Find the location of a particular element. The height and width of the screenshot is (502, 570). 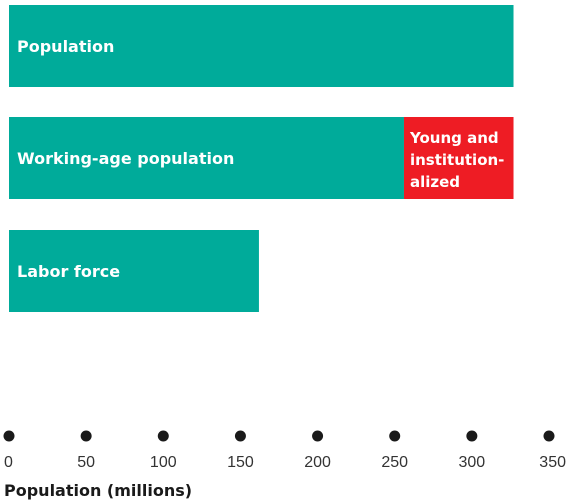

tick-label: 50 is located at coordinates (86, 462).